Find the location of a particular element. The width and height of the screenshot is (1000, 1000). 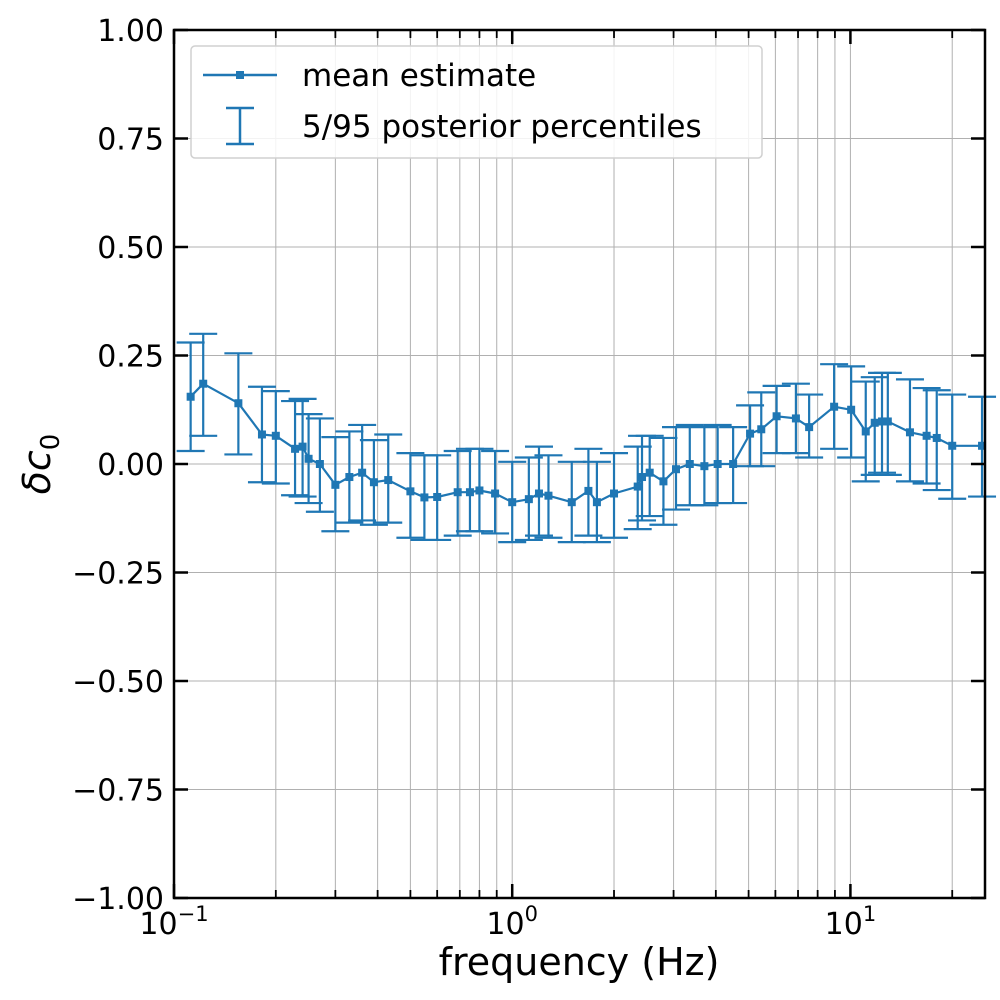

legend: mean estimate 5/95 posterior percentiles is located at coordinates (476, 102).